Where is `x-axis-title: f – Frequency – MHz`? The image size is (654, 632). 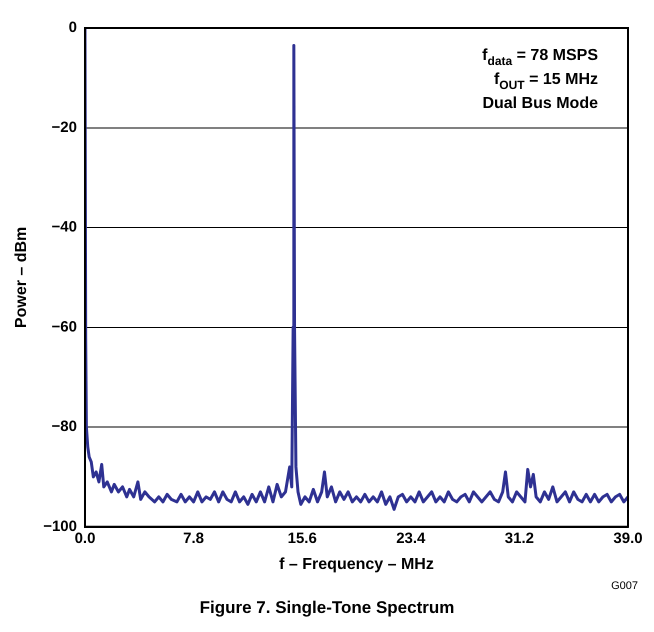
x-axis-title: f – Frequency – MHz is located at coordinates (356, 564).